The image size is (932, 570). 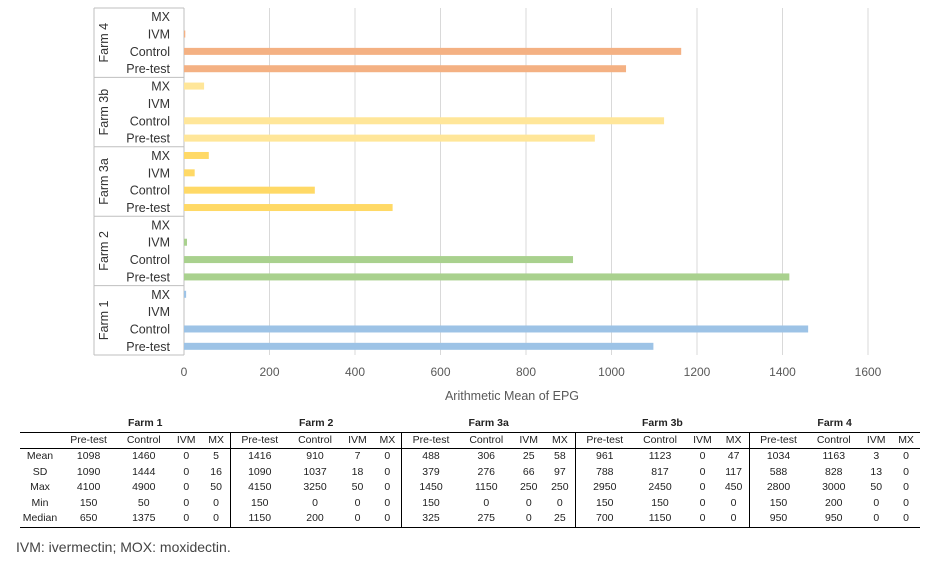 I want to click on table-cell: 250, so click(x=528, y=487).